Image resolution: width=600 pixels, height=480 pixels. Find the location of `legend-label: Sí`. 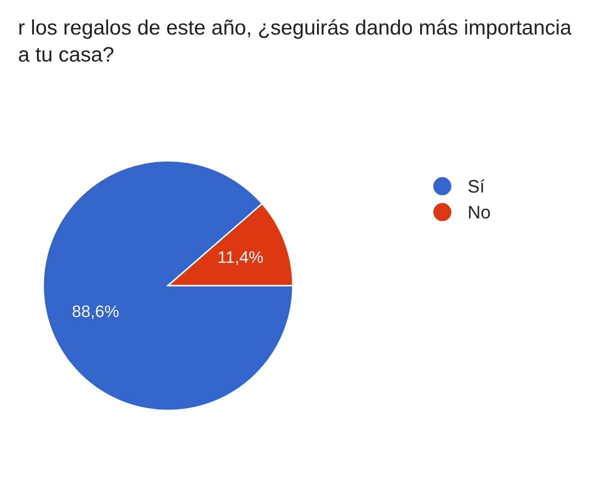

legend-label: Sí is located at coordinates (476, 186).